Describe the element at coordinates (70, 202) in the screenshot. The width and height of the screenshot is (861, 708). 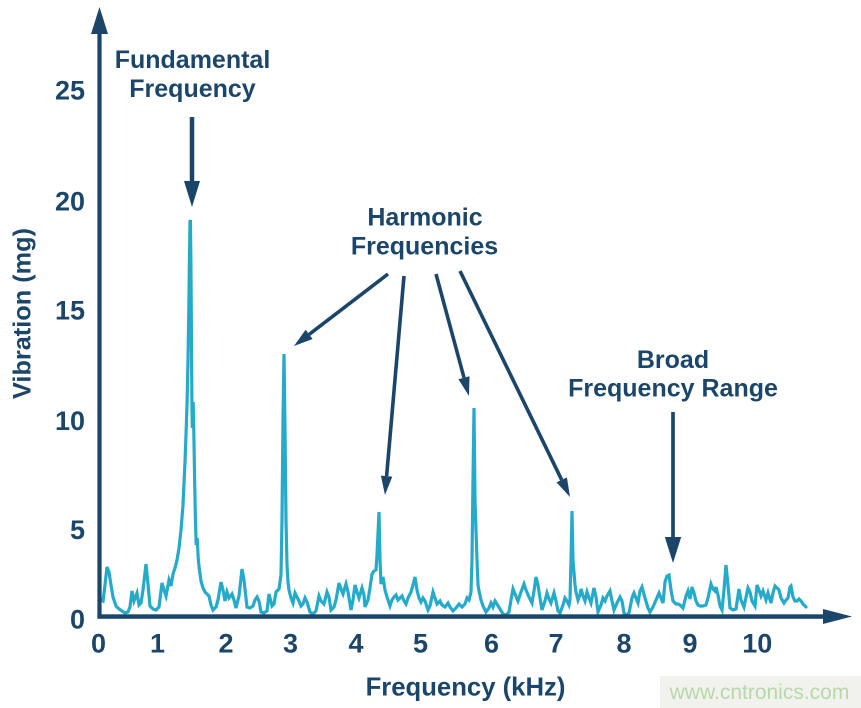
I see `svg-text: 20` at that location.